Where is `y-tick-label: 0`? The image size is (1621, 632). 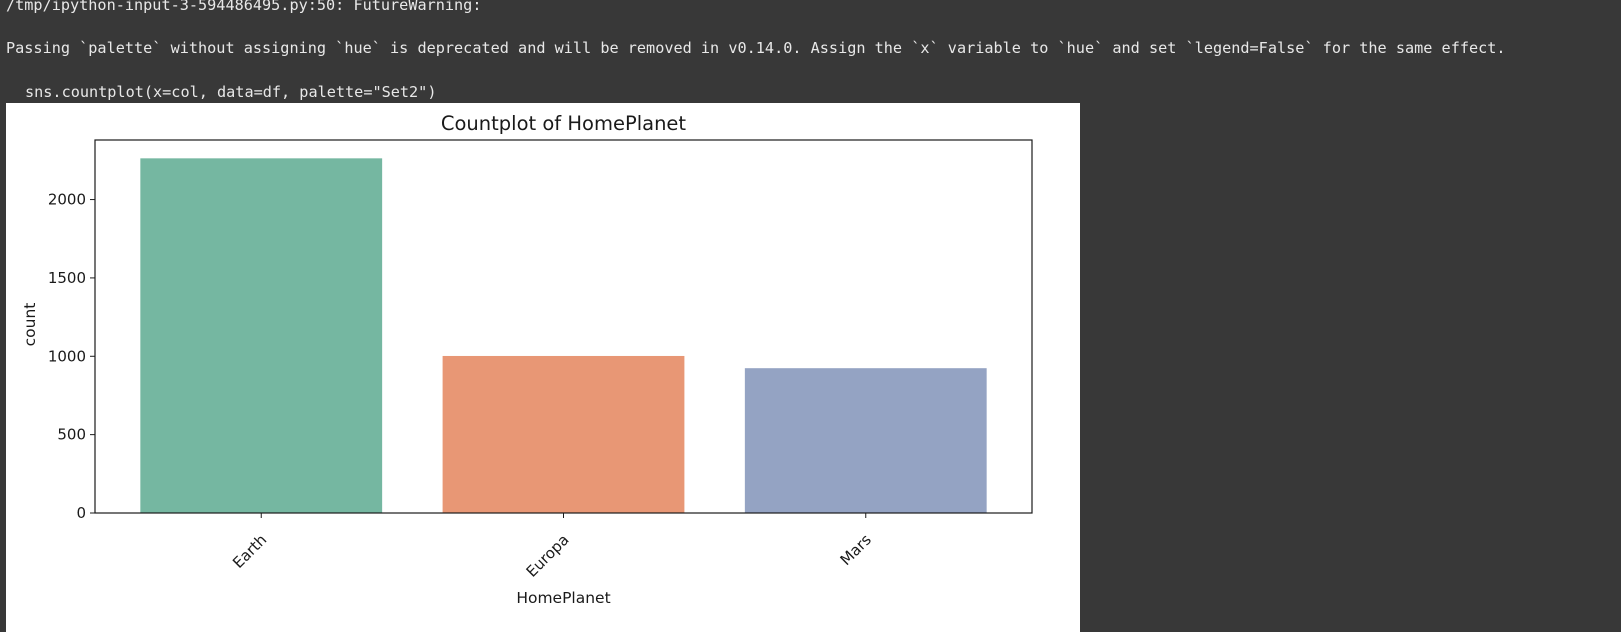
y-tick-label: 0 is located at coordinates (81, 513).